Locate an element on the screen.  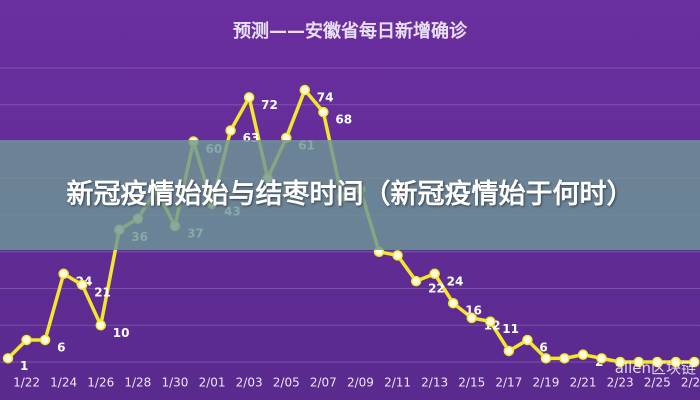
watermark: allen区块链 is located at coordinates (655, 368).